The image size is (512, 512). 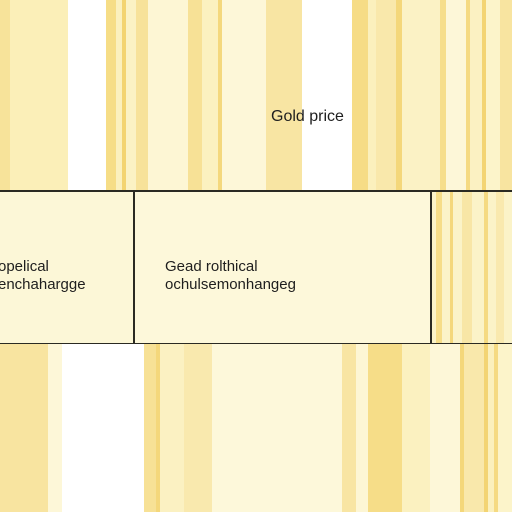 I want to click on middle-panel-text: Gead rolthical ochulsemonhangeg, so click(x=230, y=276).